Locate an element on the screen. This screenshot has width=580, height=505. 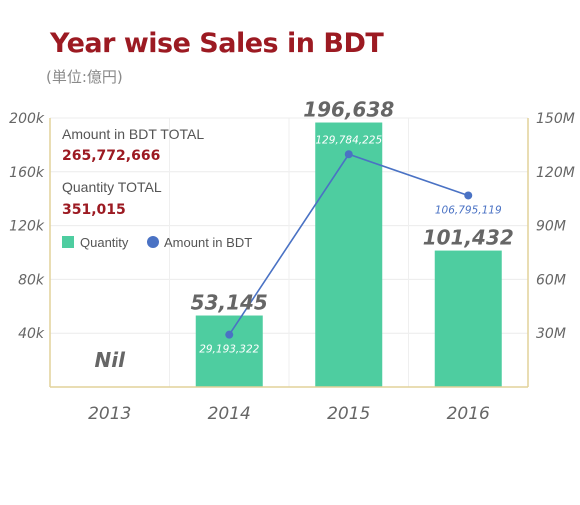
amount-point-2015 is located at coordinates (348, 154).